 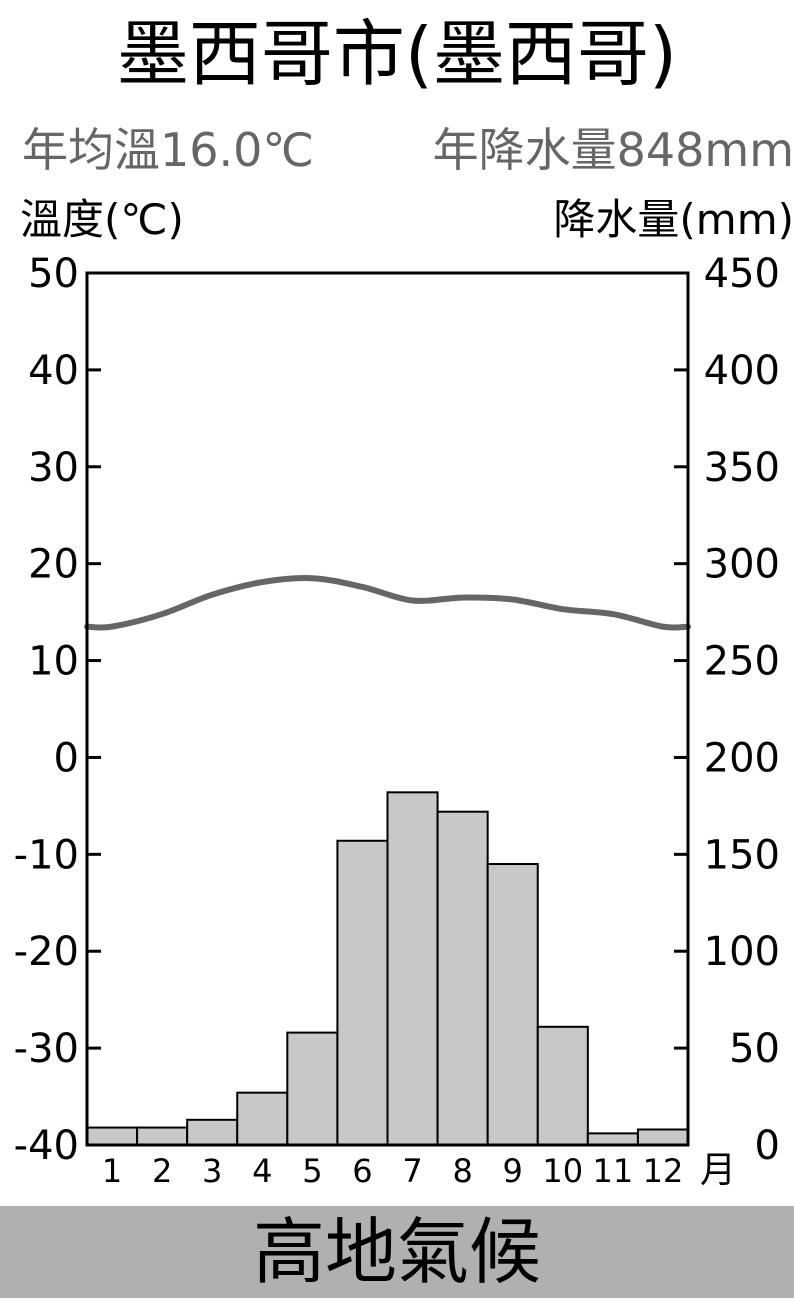 What do you see at coordinates (53, 662) in the screenshot?
I see `left-tick-label: 10` at bounding box center [53, 662].